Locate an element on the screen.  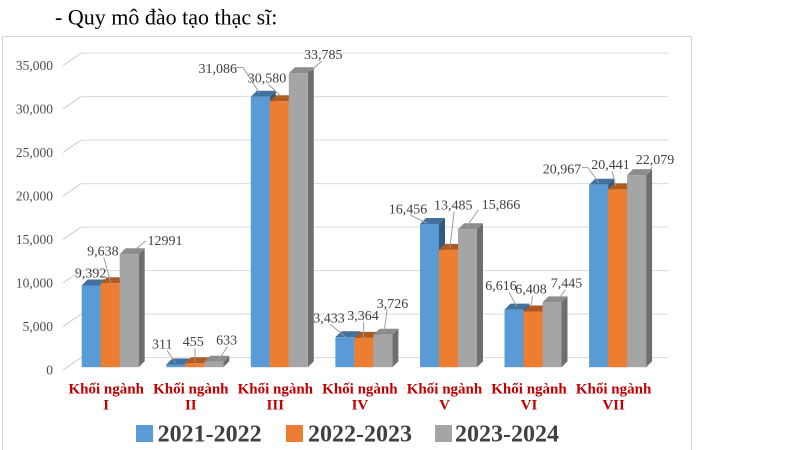
svg-text: 35,000 is located at coordinates (34, 65).